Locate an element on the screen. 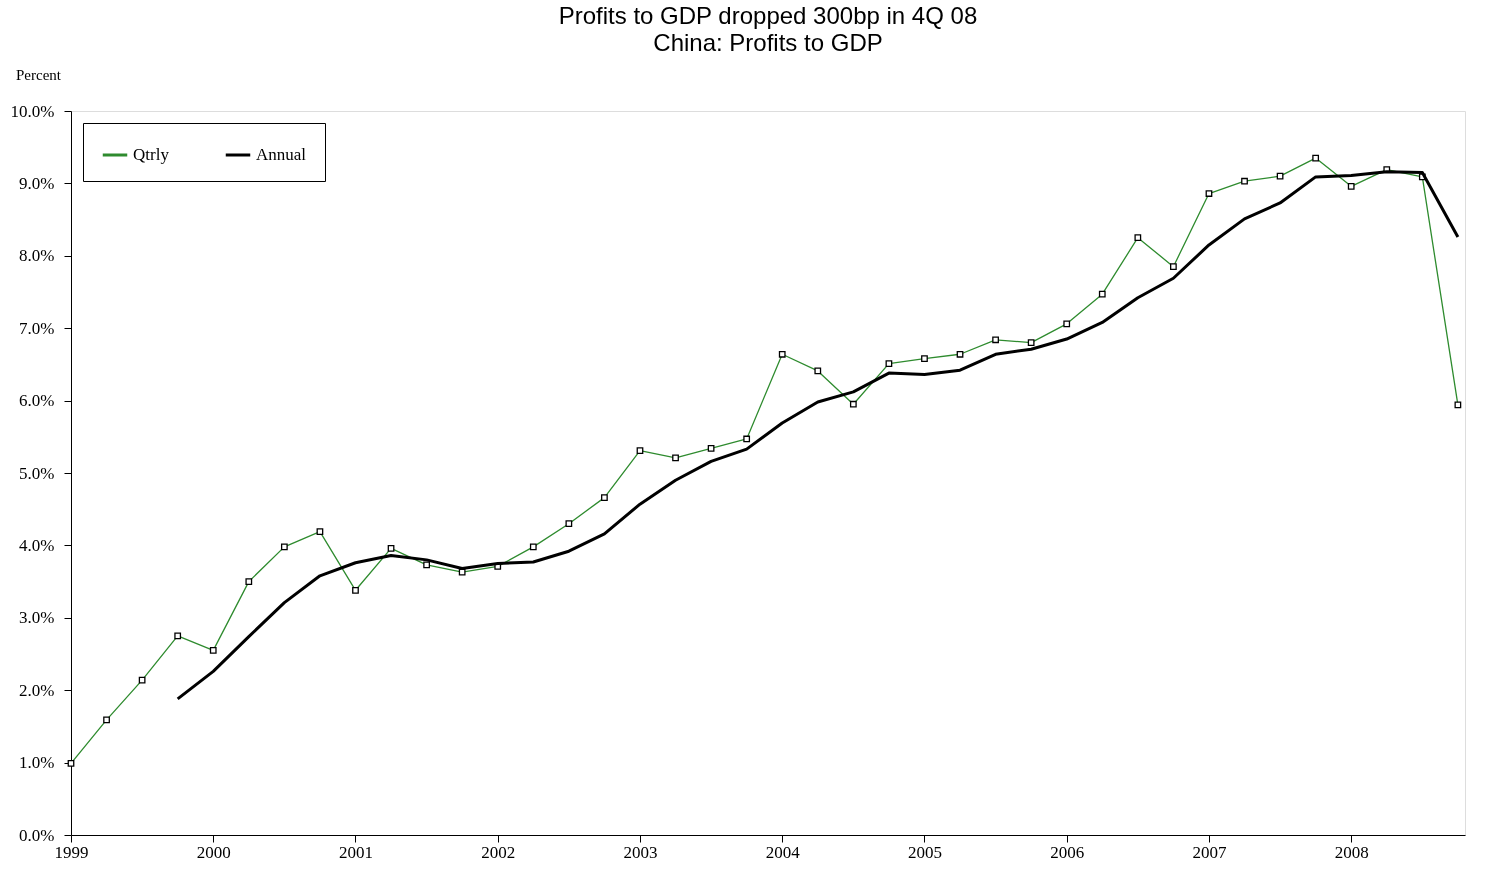 The image size is (1499, 879). x-tick-label: 2007 is located at coordinates (1209, 852).